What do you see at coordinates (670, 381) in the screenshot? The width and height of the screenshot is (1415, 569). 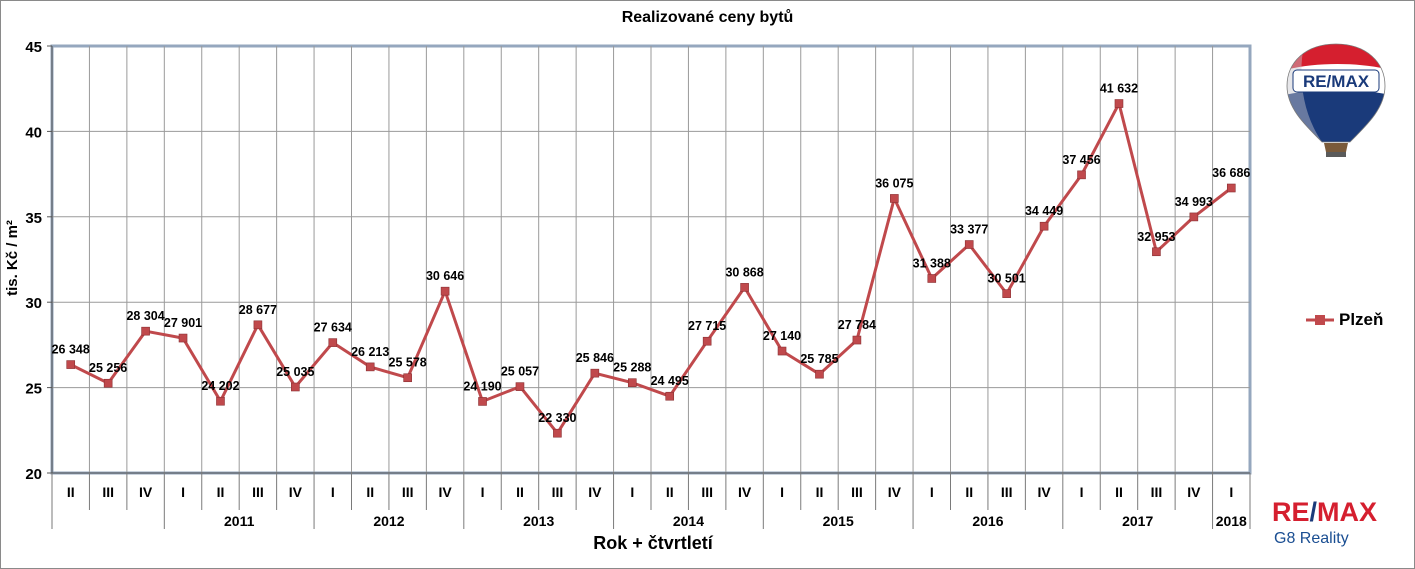 I see `data-label: 24 495` at bounding box center [670, 381].